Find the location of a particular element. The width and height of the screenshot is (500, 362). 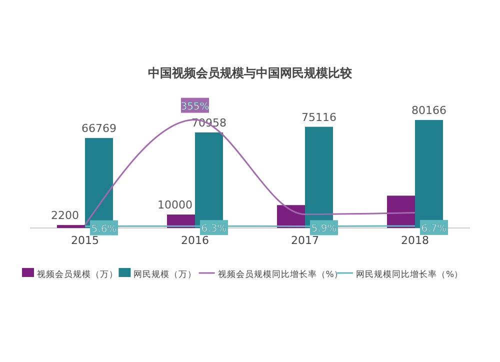

chart-title: 中国视频会员规模与中国网民规模比较 is located at coordinates (250, 73).